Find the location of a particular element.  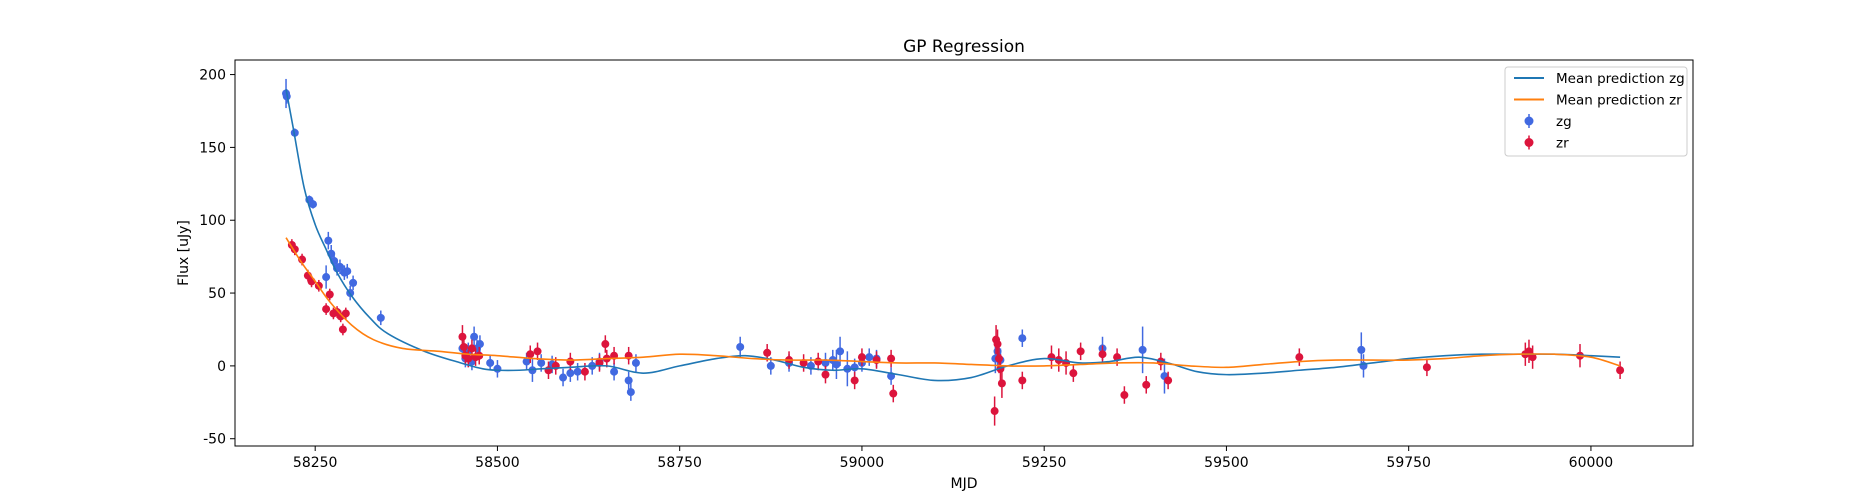

legend-label-2: zg is located at coordinates (1564, 122).